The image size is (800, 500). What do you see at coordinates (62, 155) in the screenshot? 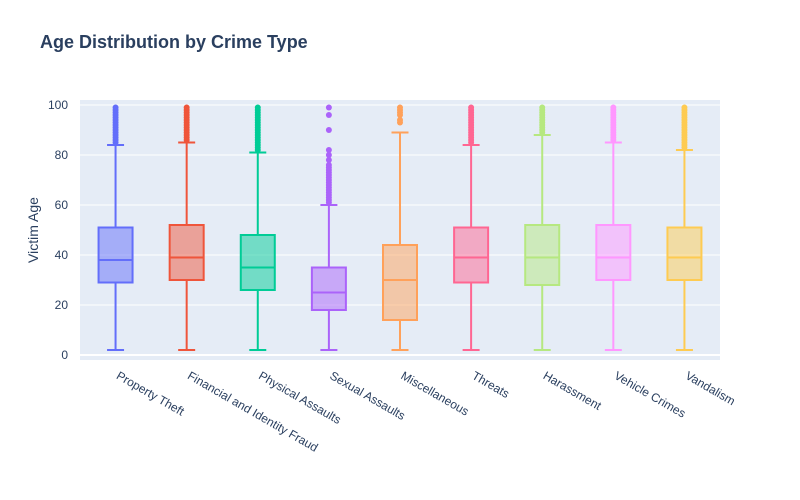
I see `y-tick-label: 80` at bounding box center [62, 155].